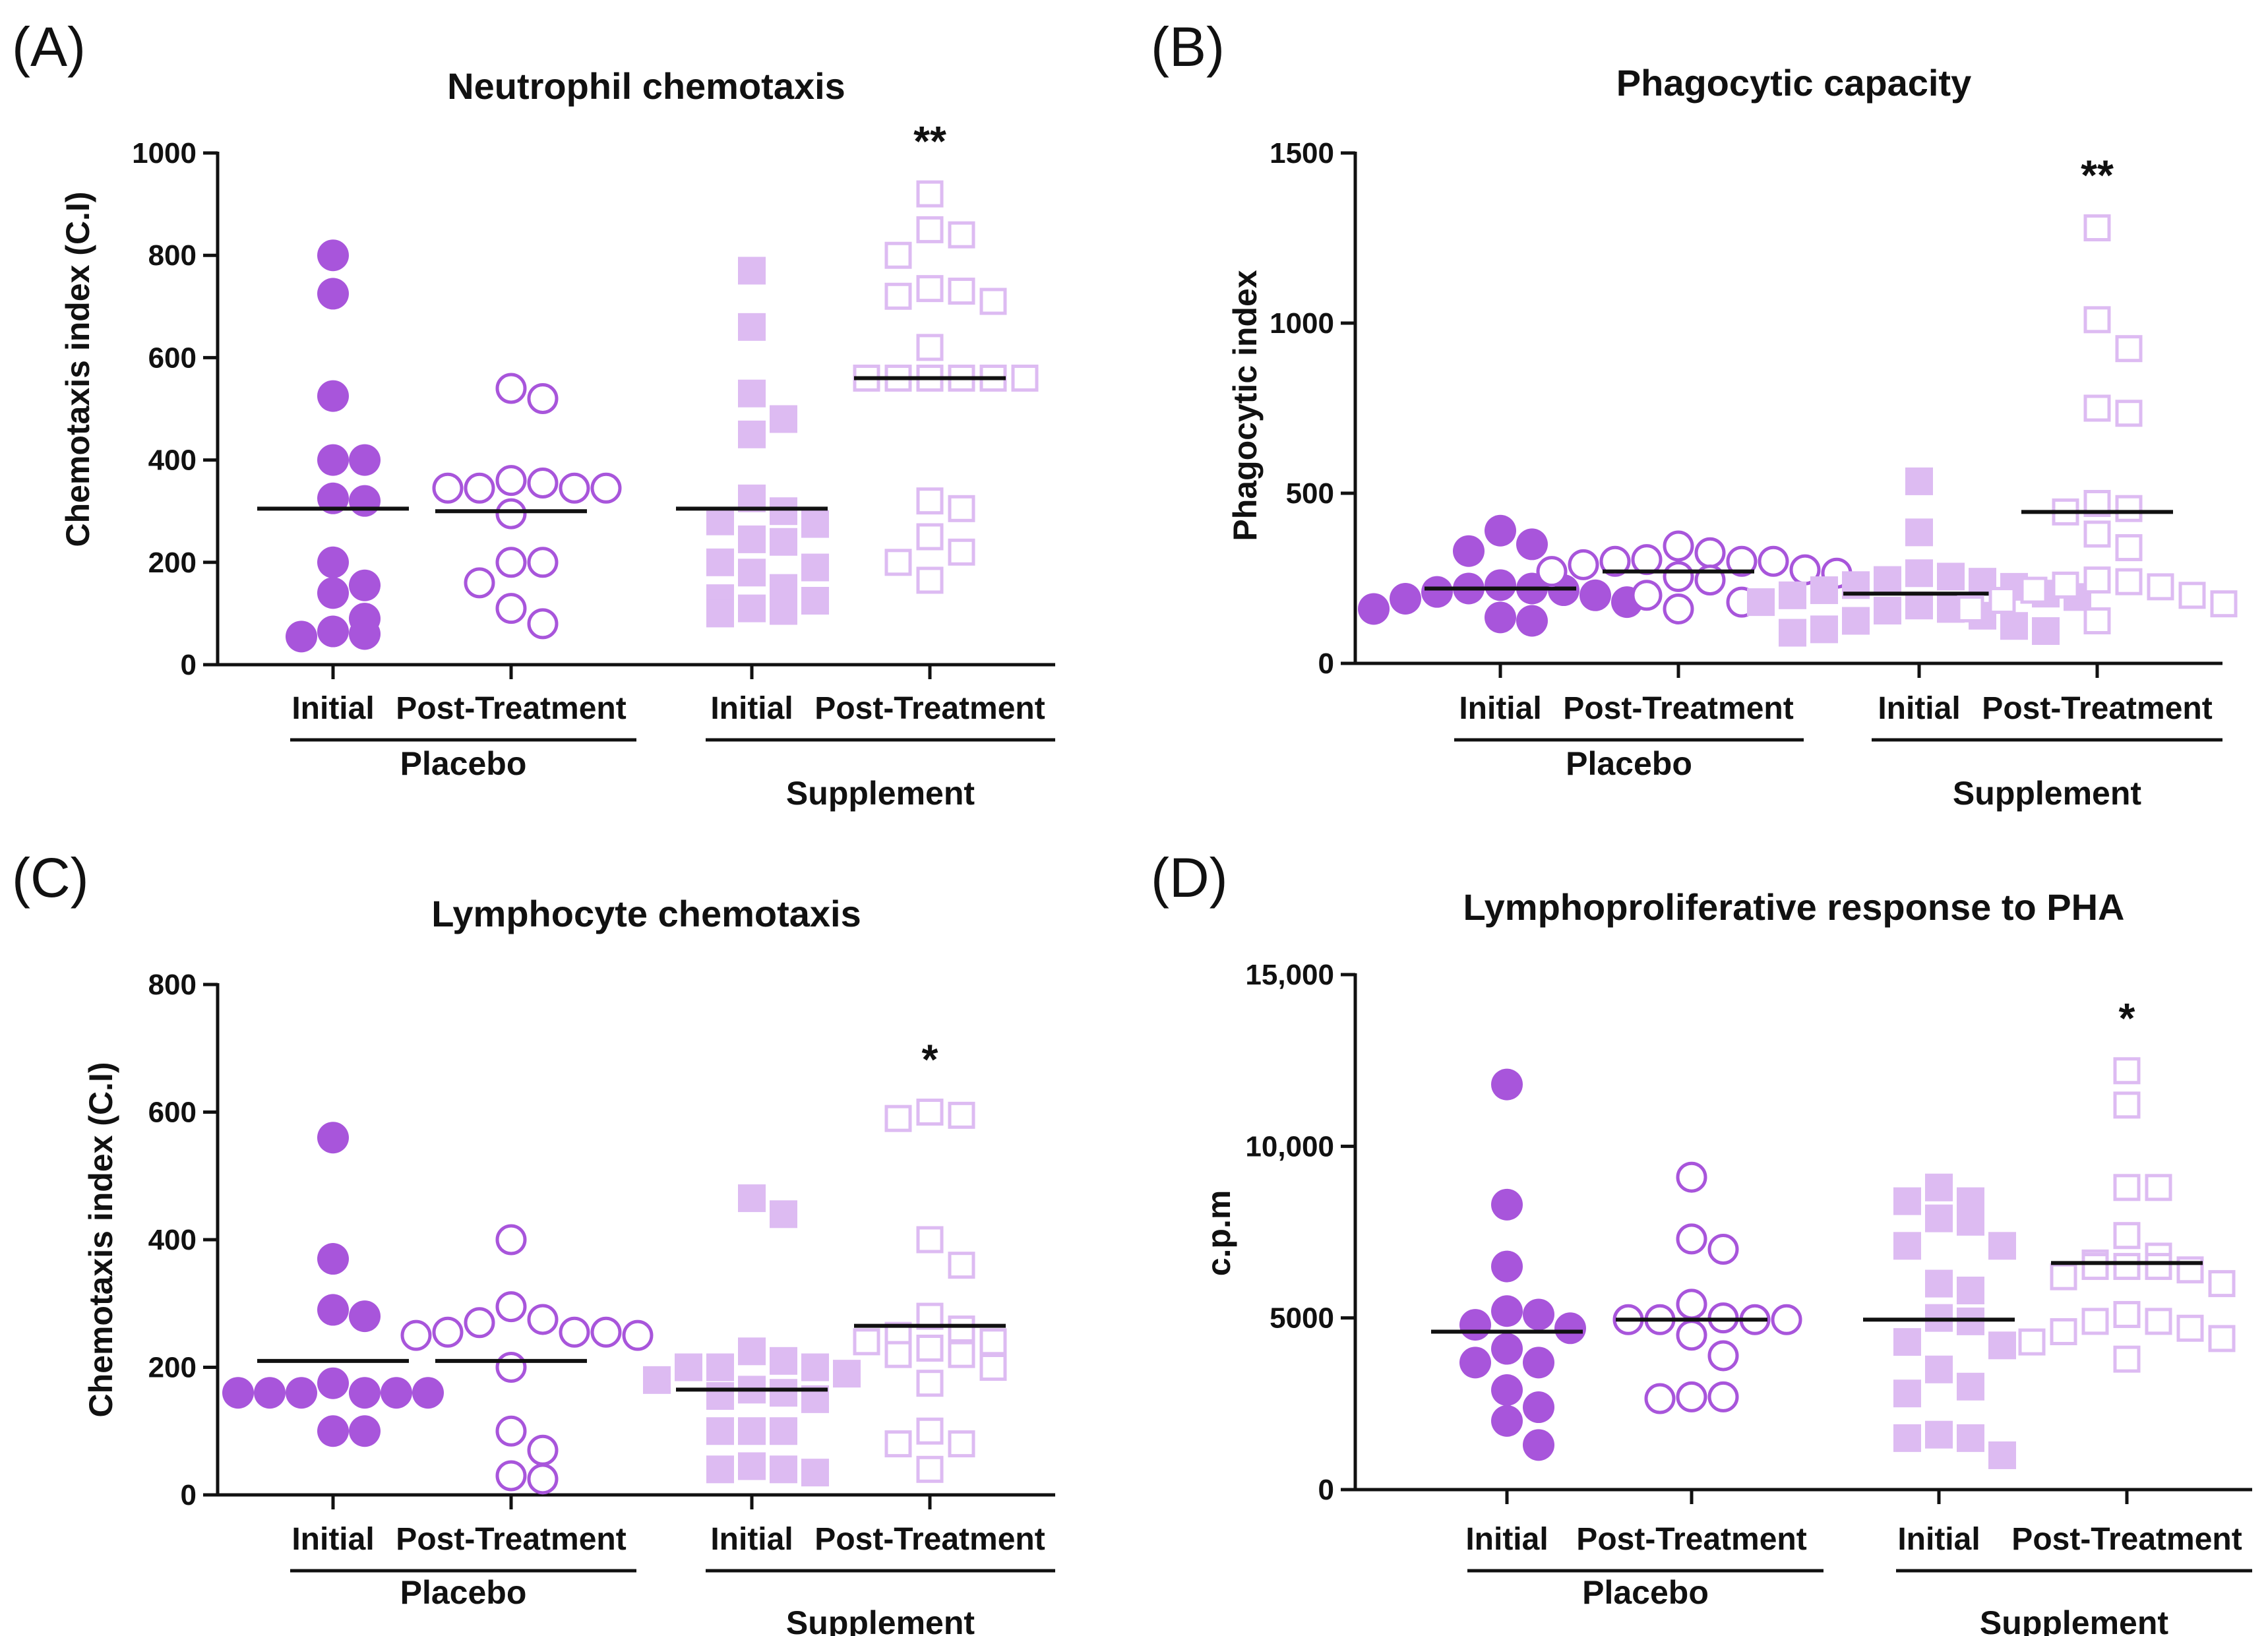 The width and height of the screenshot is (2268, 1636). I want to click on y-tick-label: 500, so click(1310, 494).